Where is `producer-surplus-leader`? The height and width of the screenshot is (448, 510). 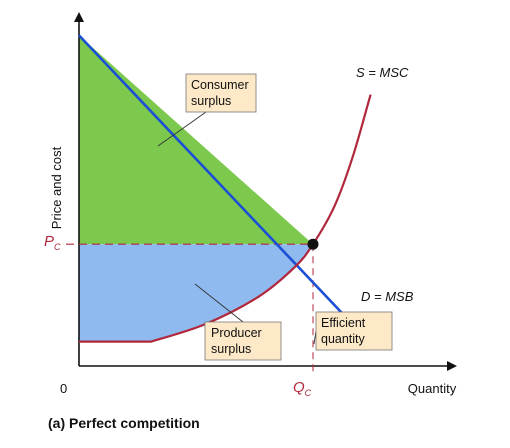 producer-surplus-leader is located at coordinates (219, 303).